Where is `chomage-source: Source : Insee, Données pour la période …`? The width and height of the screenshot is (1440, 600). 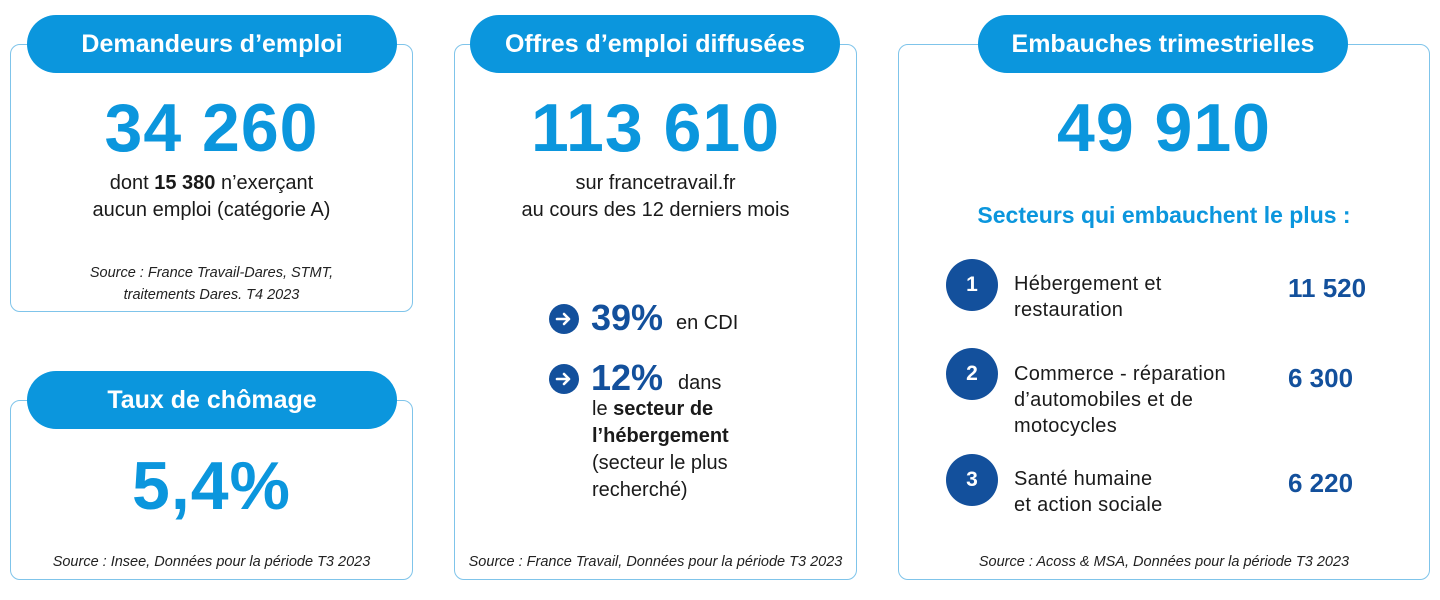 chomage-source: Source : Insee, Données pour la période … is located at coordinates (211, 562).